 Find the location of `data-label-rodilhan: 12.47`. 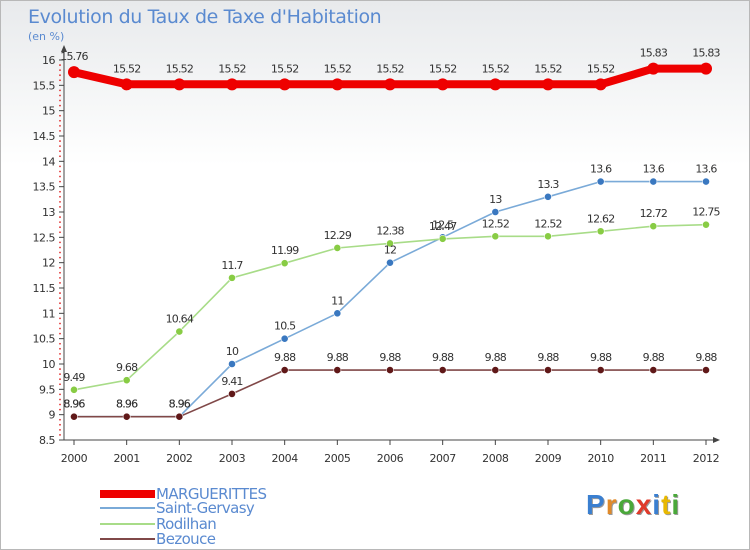

data-label-rodilhan: 12.47 is located at coordinates (443, 226).